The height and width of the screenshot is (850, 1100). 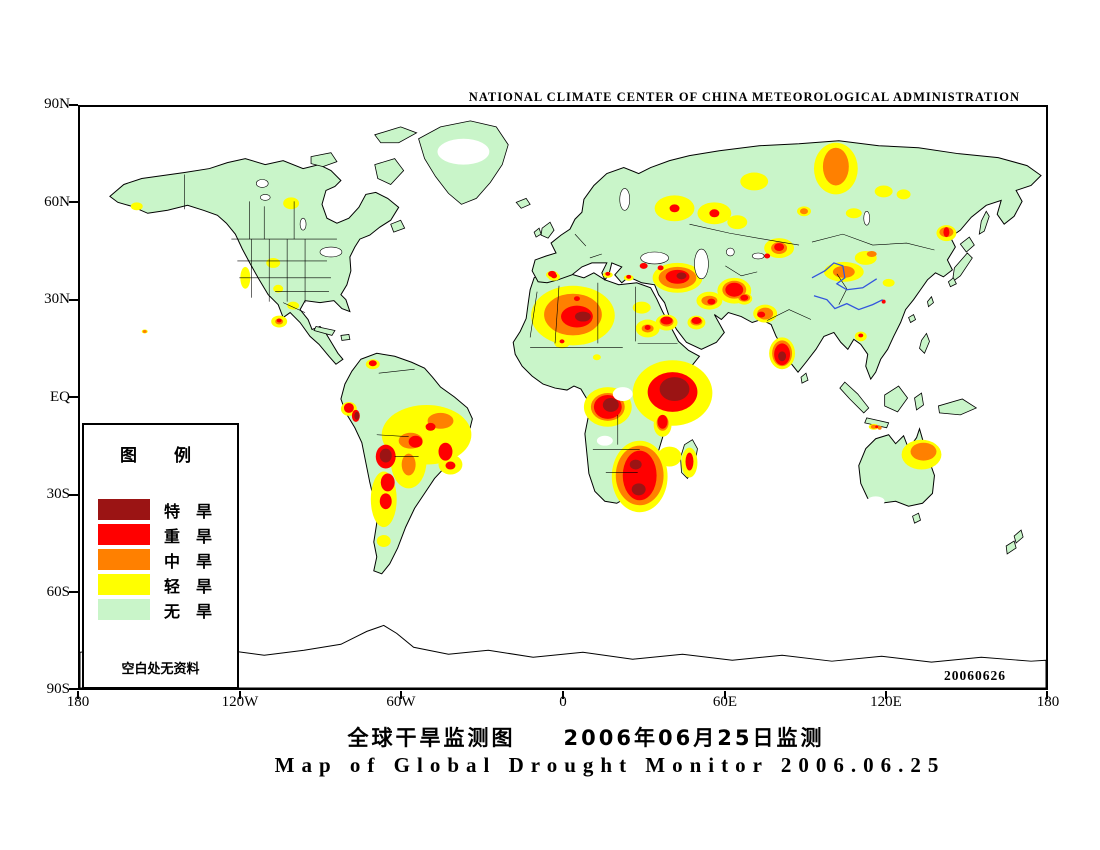 I want to click on sakhalin, so click(x=984, y=222).